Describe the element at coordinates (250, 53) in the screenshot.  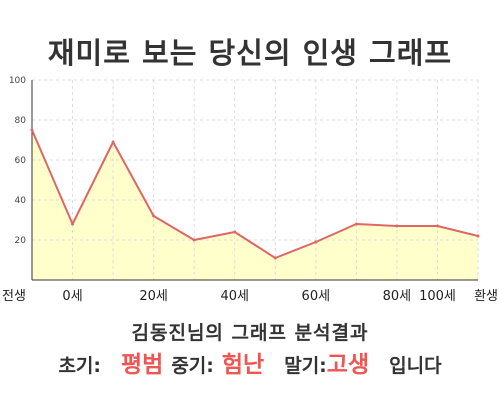
I see `chart-title: 재미로 보는 당신의 인생 그래프` at that location.